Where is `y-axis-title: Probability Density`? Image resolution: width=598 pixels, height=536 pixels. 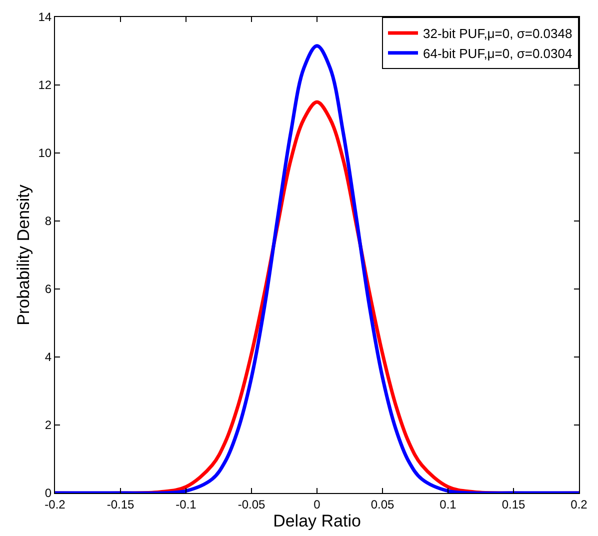
y-axis-title: Probability Density is located at coordinates (23, 255).